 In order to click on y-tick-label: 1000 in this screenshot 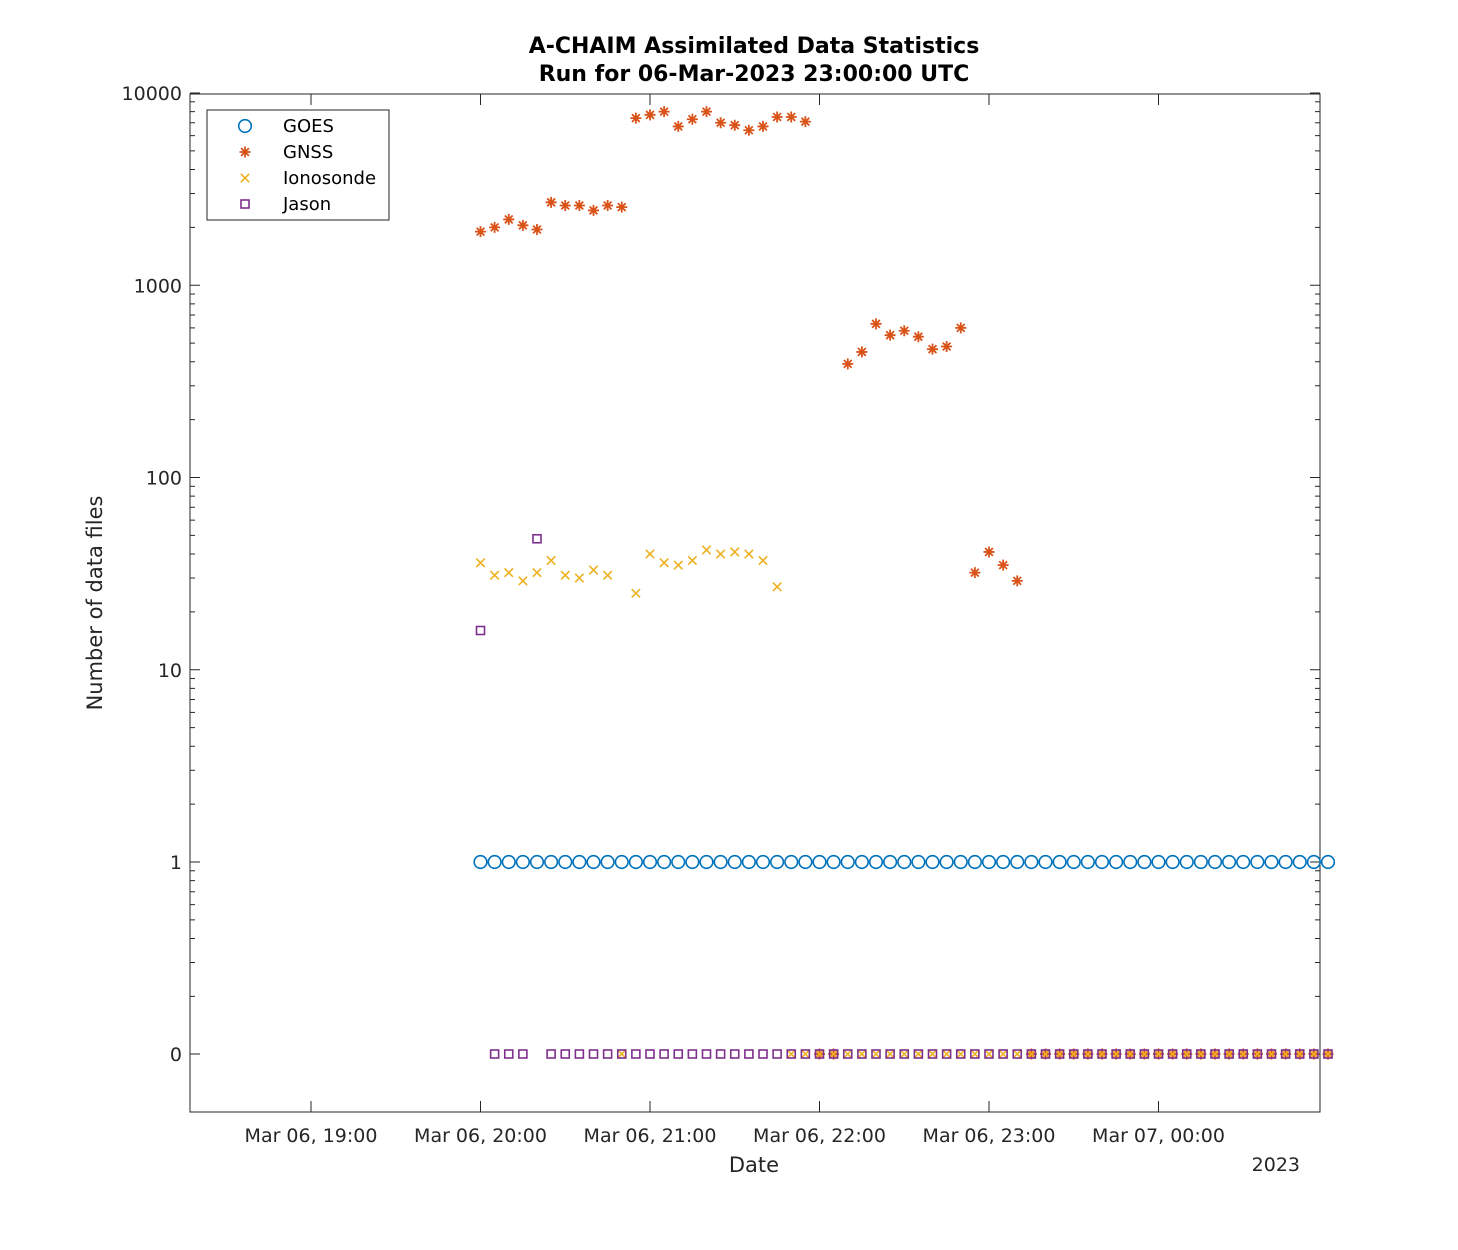, I will do `click(158, 286)`.